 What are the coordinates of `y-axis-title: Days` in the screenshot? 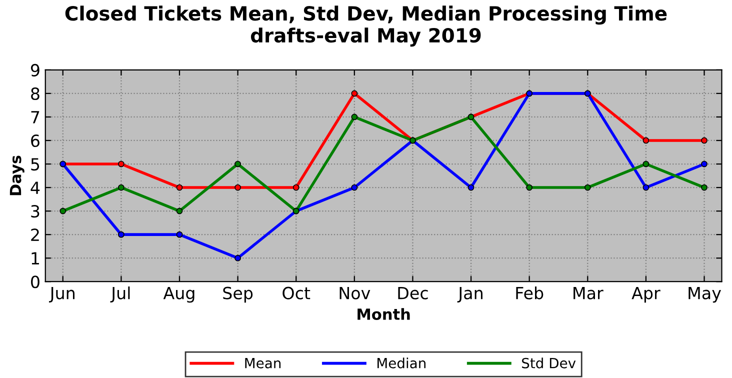 It's located at (17, 176).